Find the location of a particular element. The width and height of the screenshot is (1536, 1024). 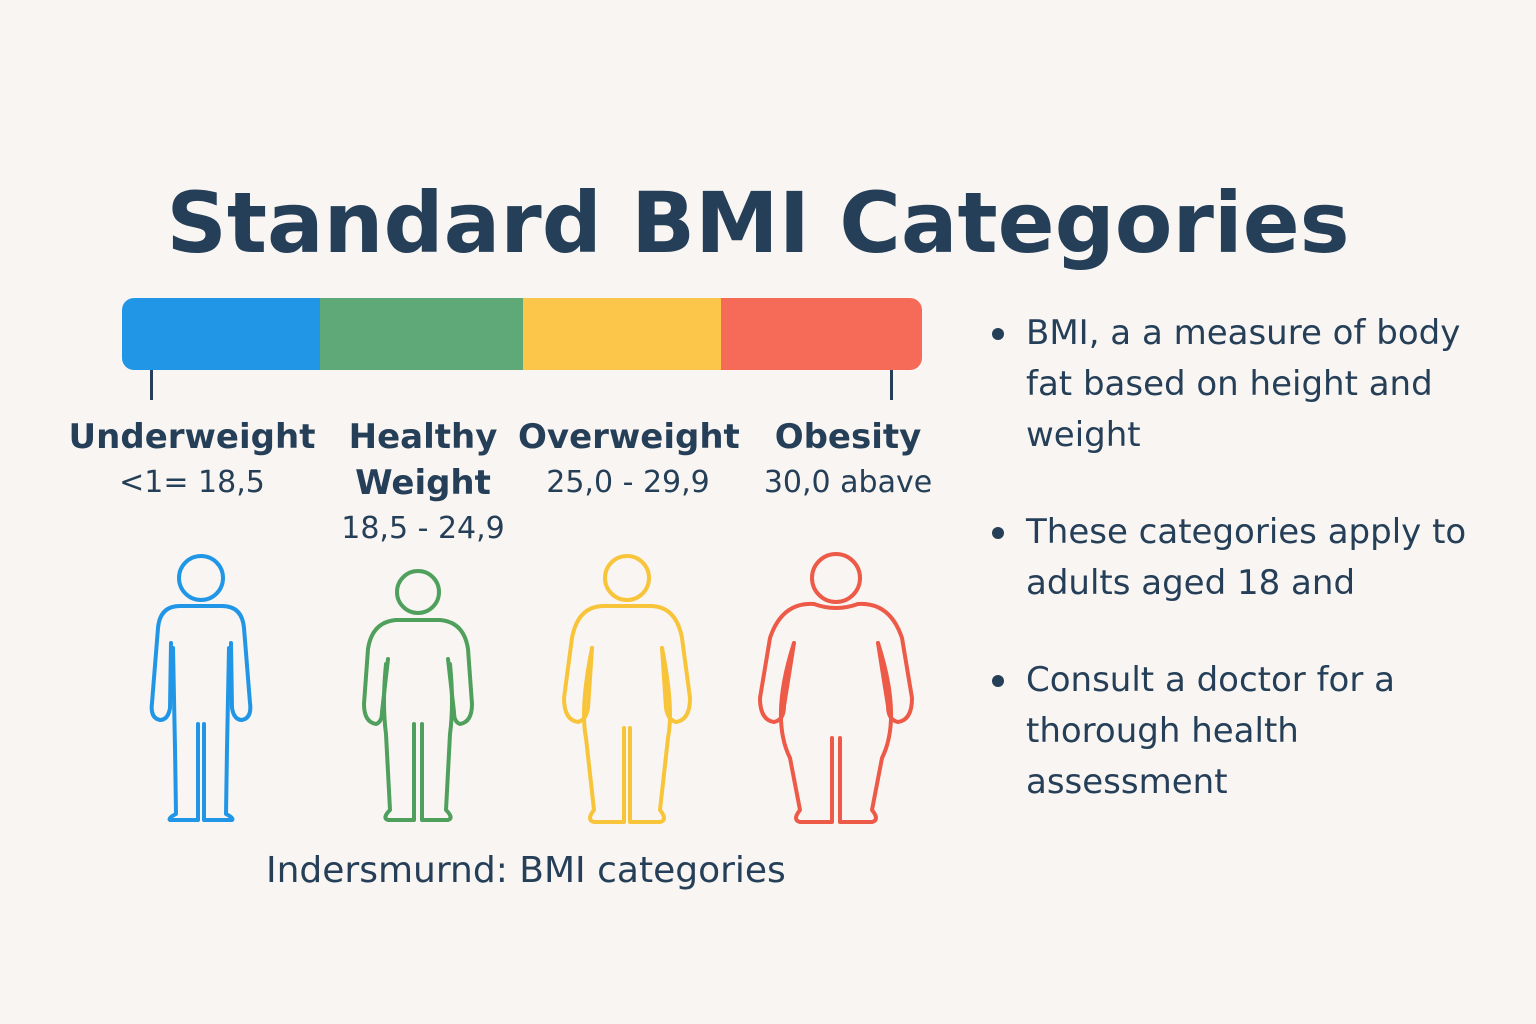

bmi-scale-bar is located at coordinates (522, 334).